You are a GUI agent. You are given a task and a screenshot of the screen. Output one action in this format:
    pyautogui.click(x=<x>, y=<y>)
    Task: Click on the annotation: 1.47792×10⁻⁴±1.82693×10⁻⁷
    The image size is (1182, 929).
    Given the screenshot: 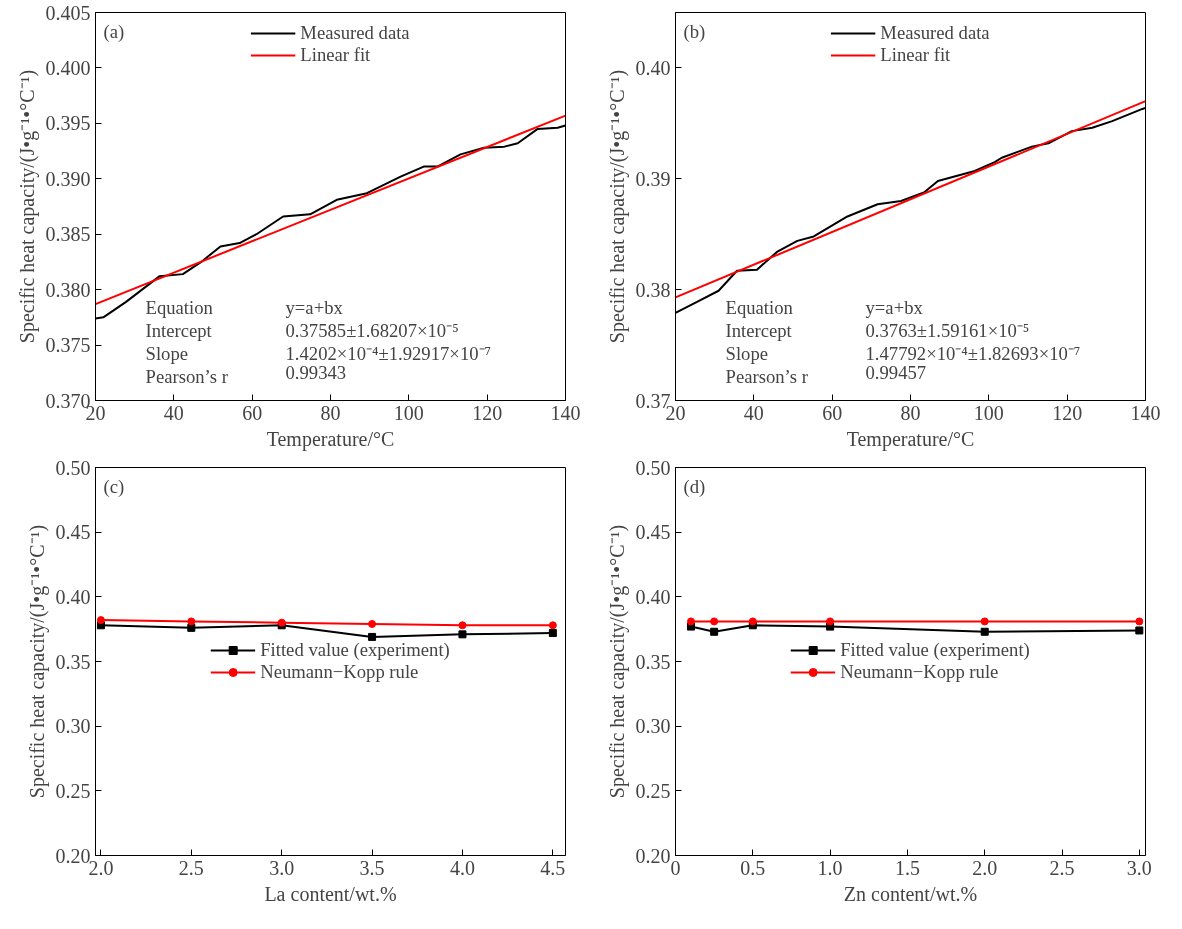 What is the action you would take?
    pyautogui.click(x=973, y=353)
    